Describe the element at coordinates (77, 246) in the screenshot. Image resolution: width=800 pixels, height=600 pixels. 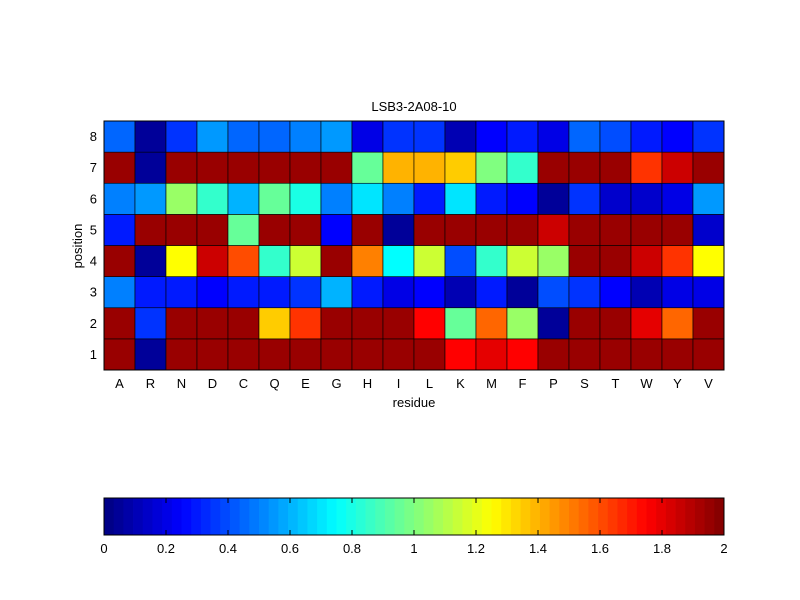
I see `y-axis-label: position` at that location.